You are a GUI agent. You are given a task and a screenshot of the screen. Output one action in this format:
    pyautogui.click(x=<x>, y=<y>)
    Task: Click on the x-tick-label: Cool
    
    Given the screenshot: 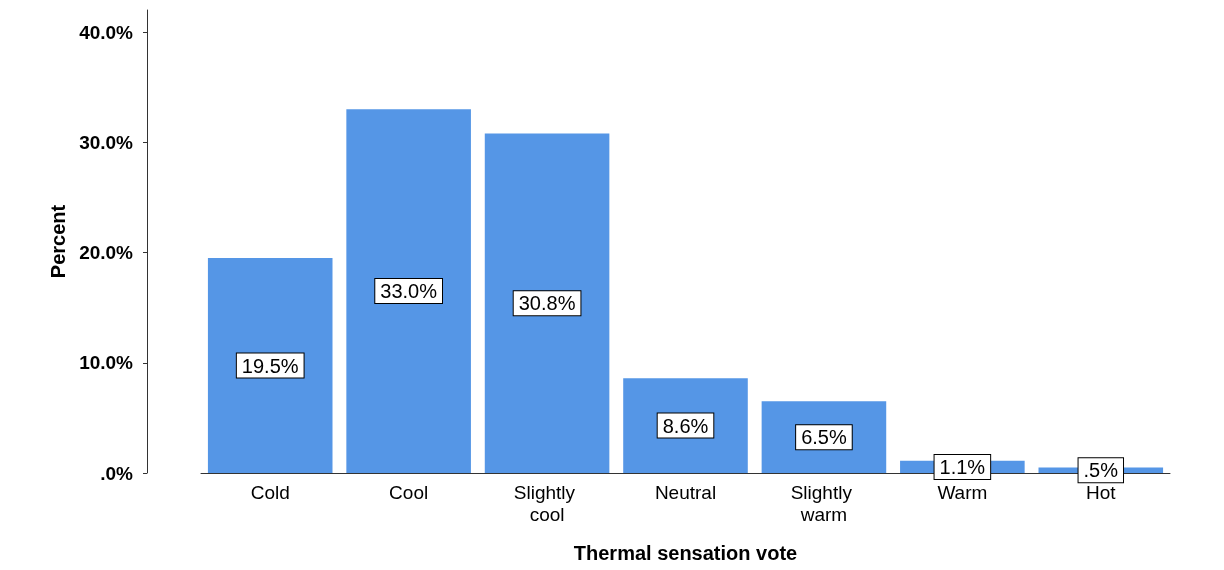 What is the action you would take?
    pyautogui.click(x=409, y=492)
    